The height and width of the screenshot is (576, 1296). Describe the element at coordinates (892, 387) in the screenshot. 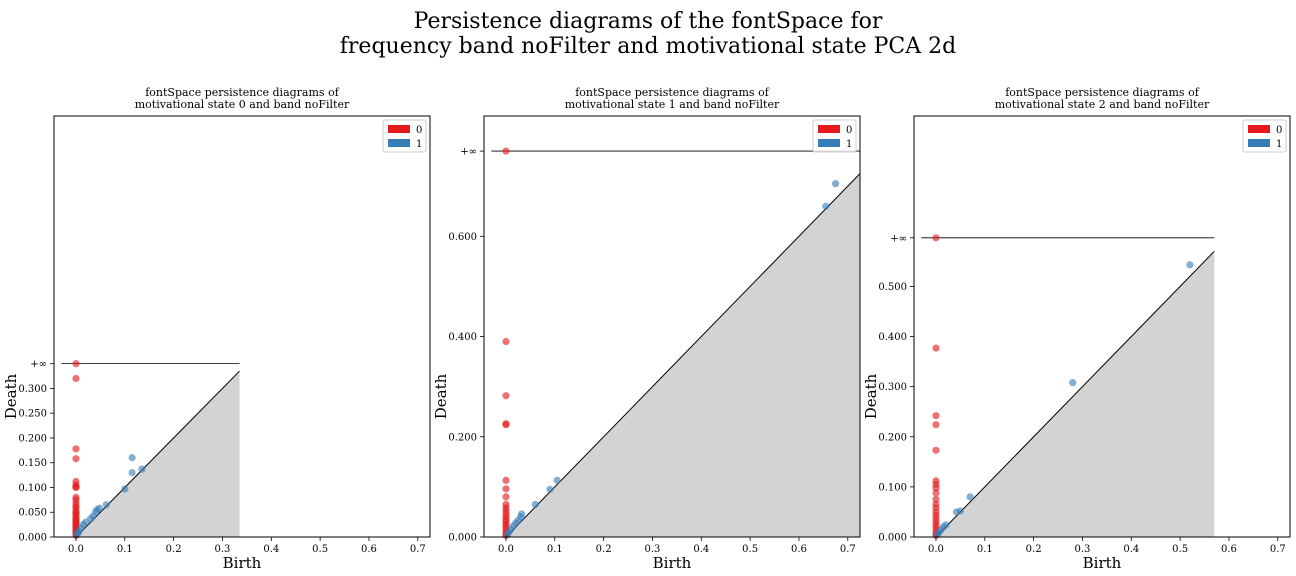

I see `y-tick-label: 0.300` at that location.